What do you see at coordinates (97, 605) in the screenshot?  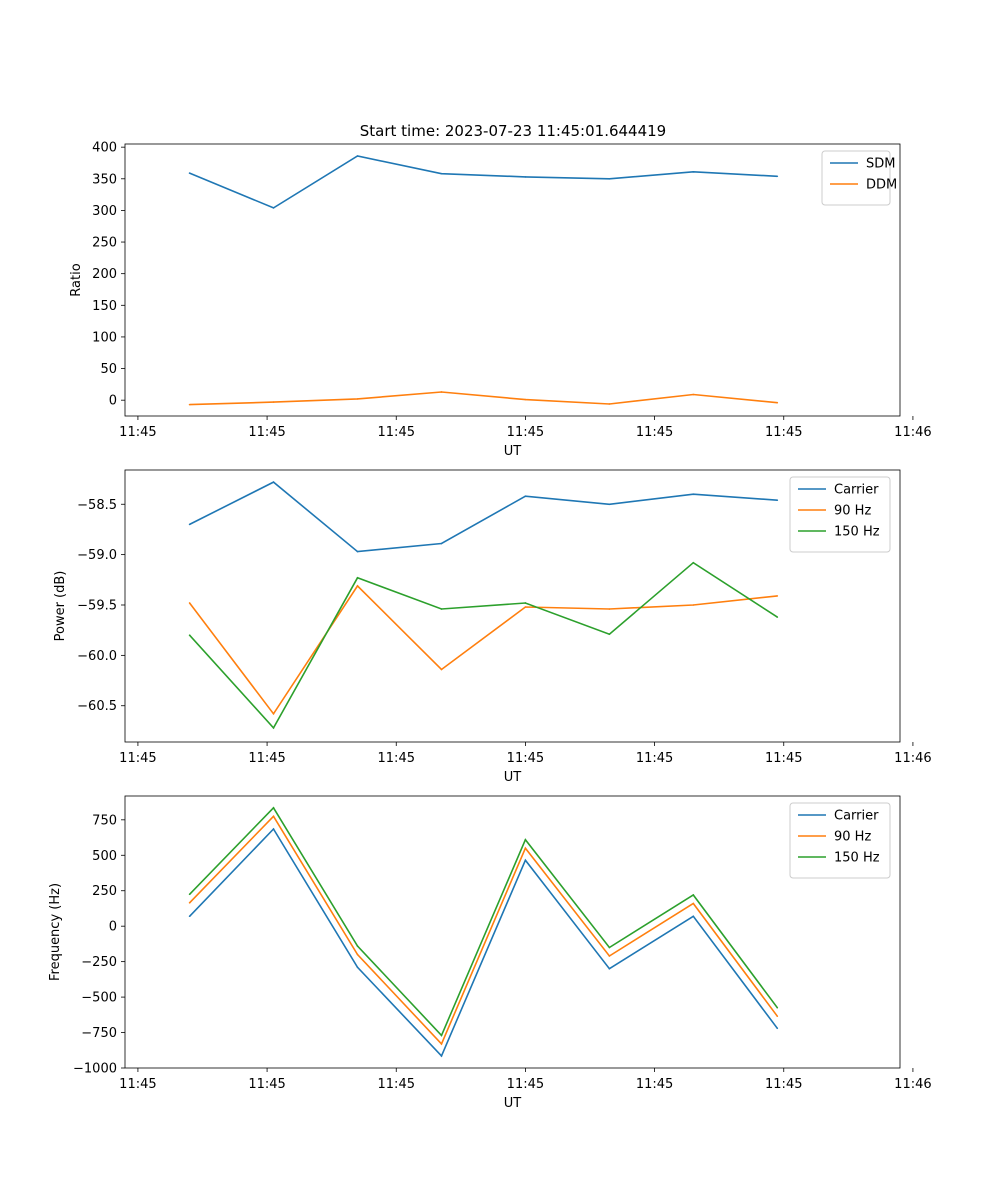 I see `y-tick-label: −59.5` at bounding box center [97, 605].